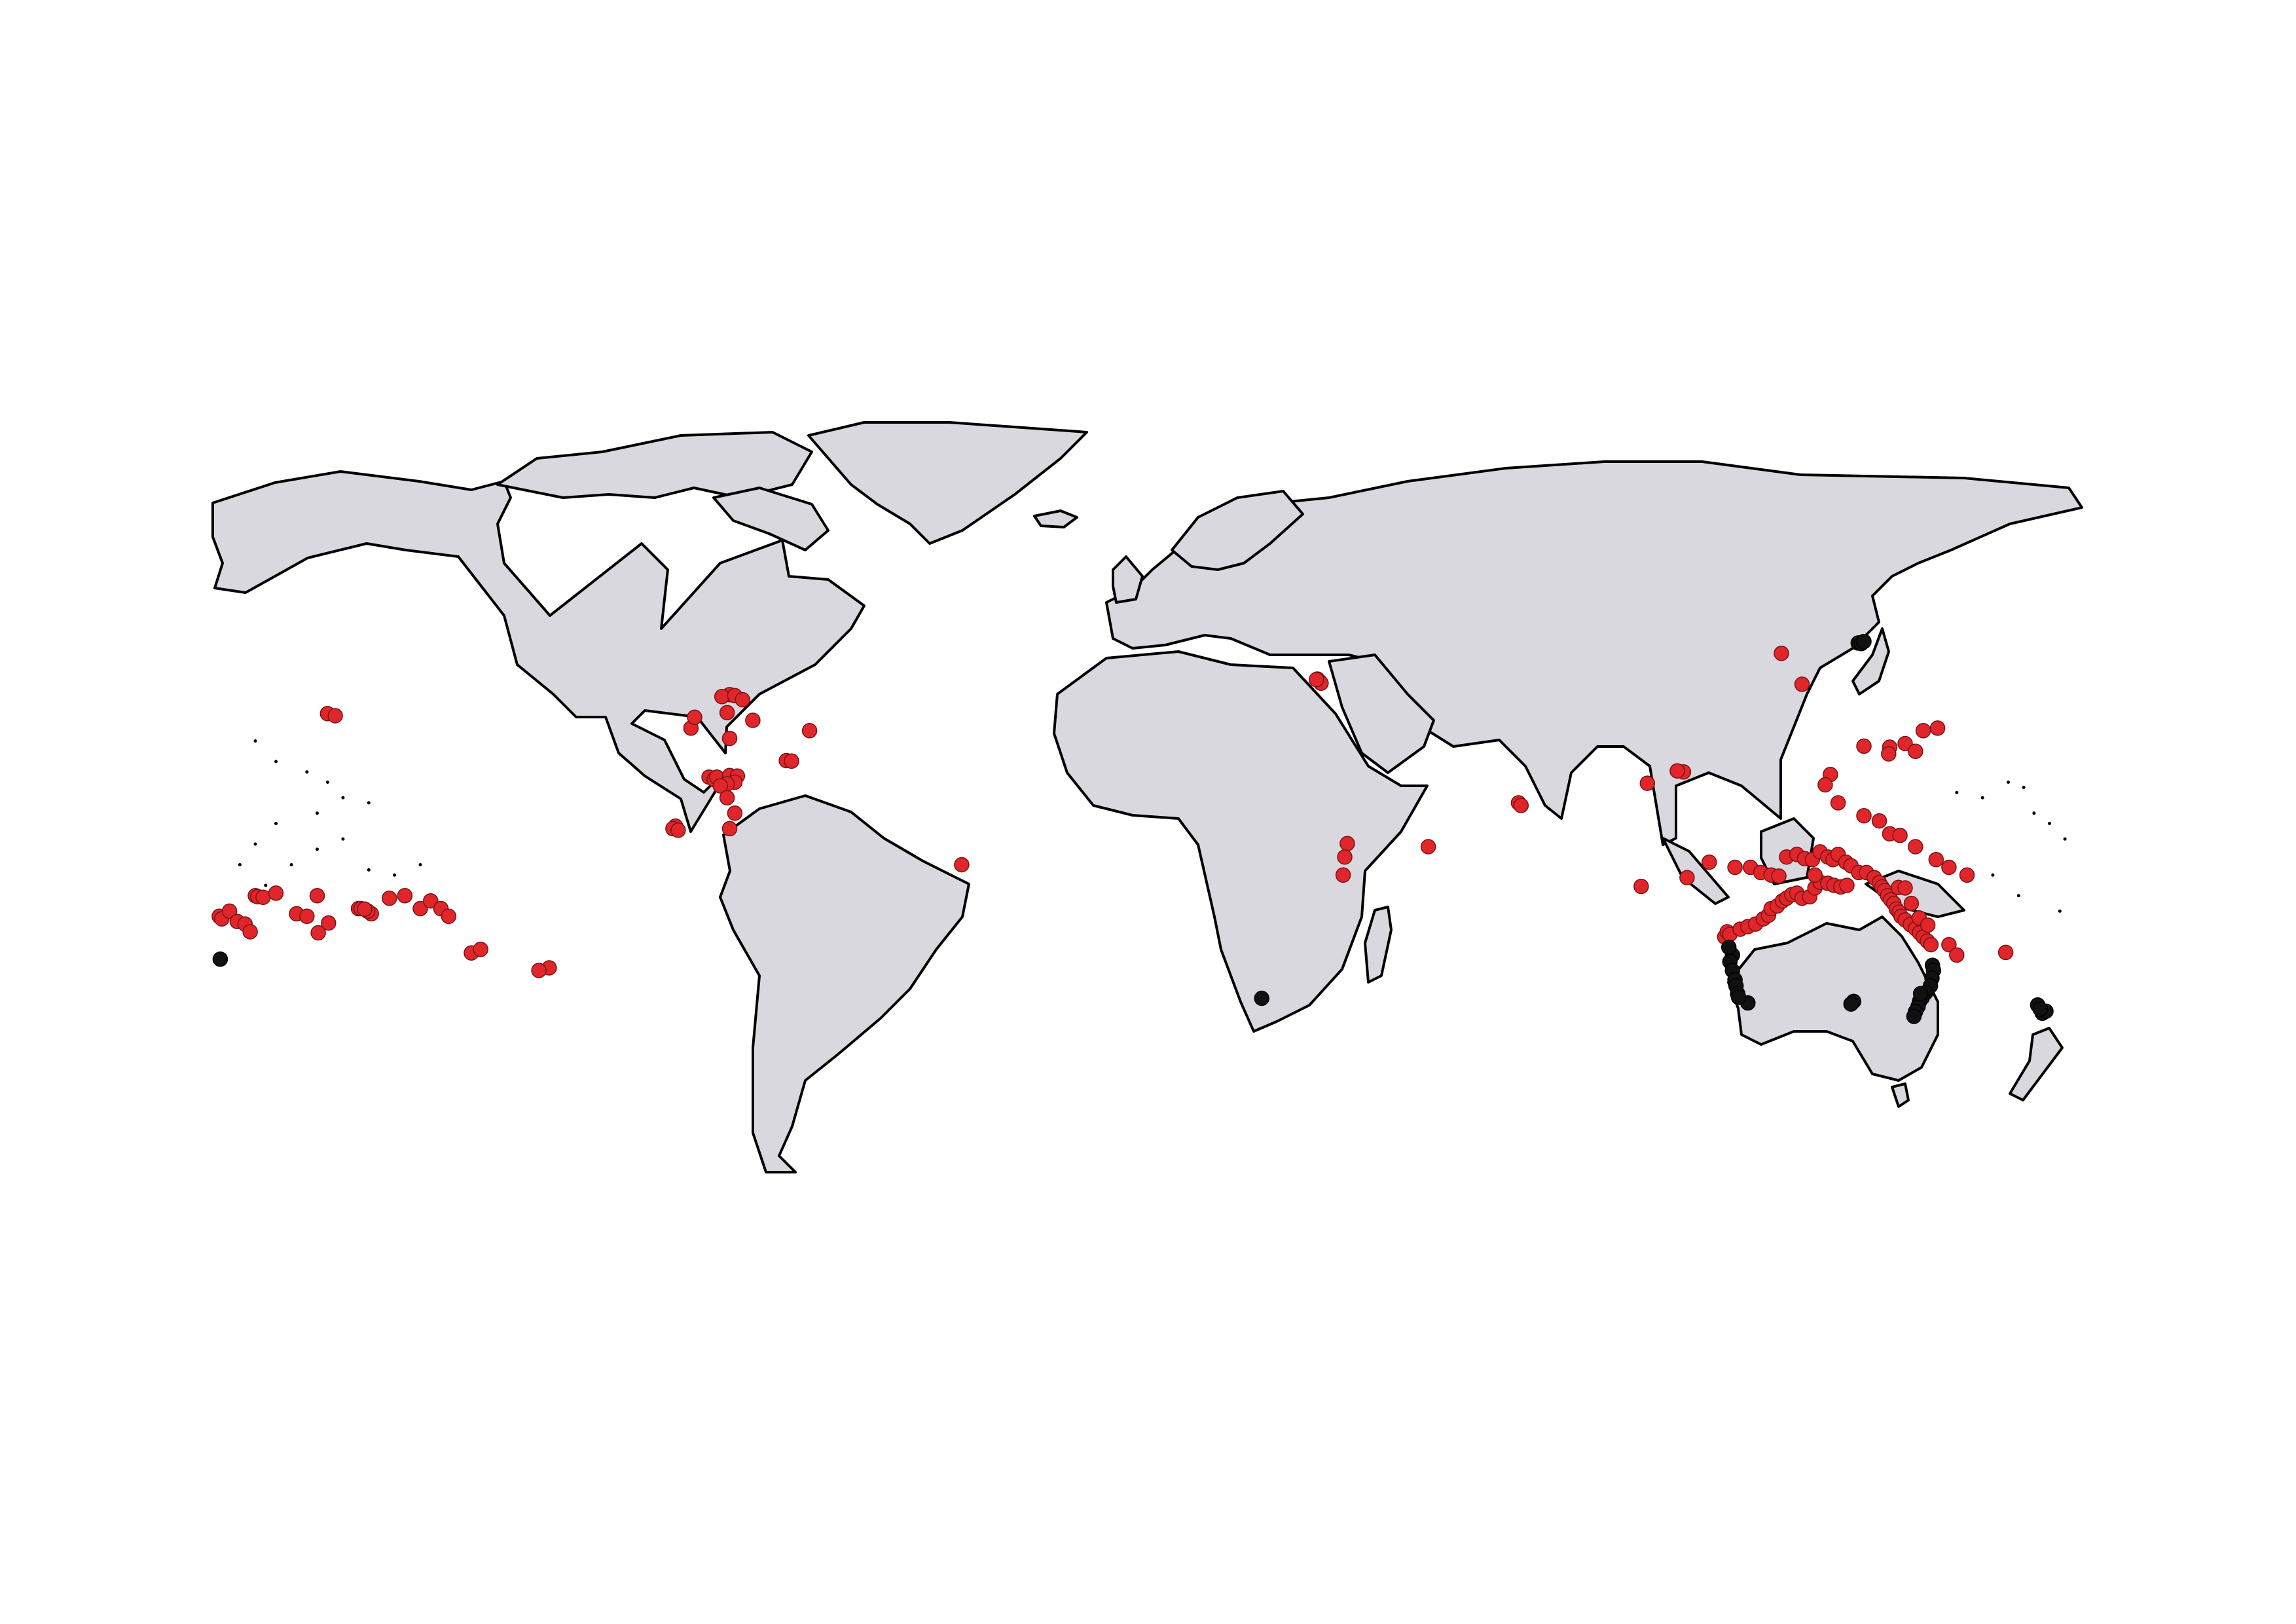 Image resolution: width=2296 pixels, height=1624 pixels. I want to click on landmass-scandinavia, so click(1237, 530).